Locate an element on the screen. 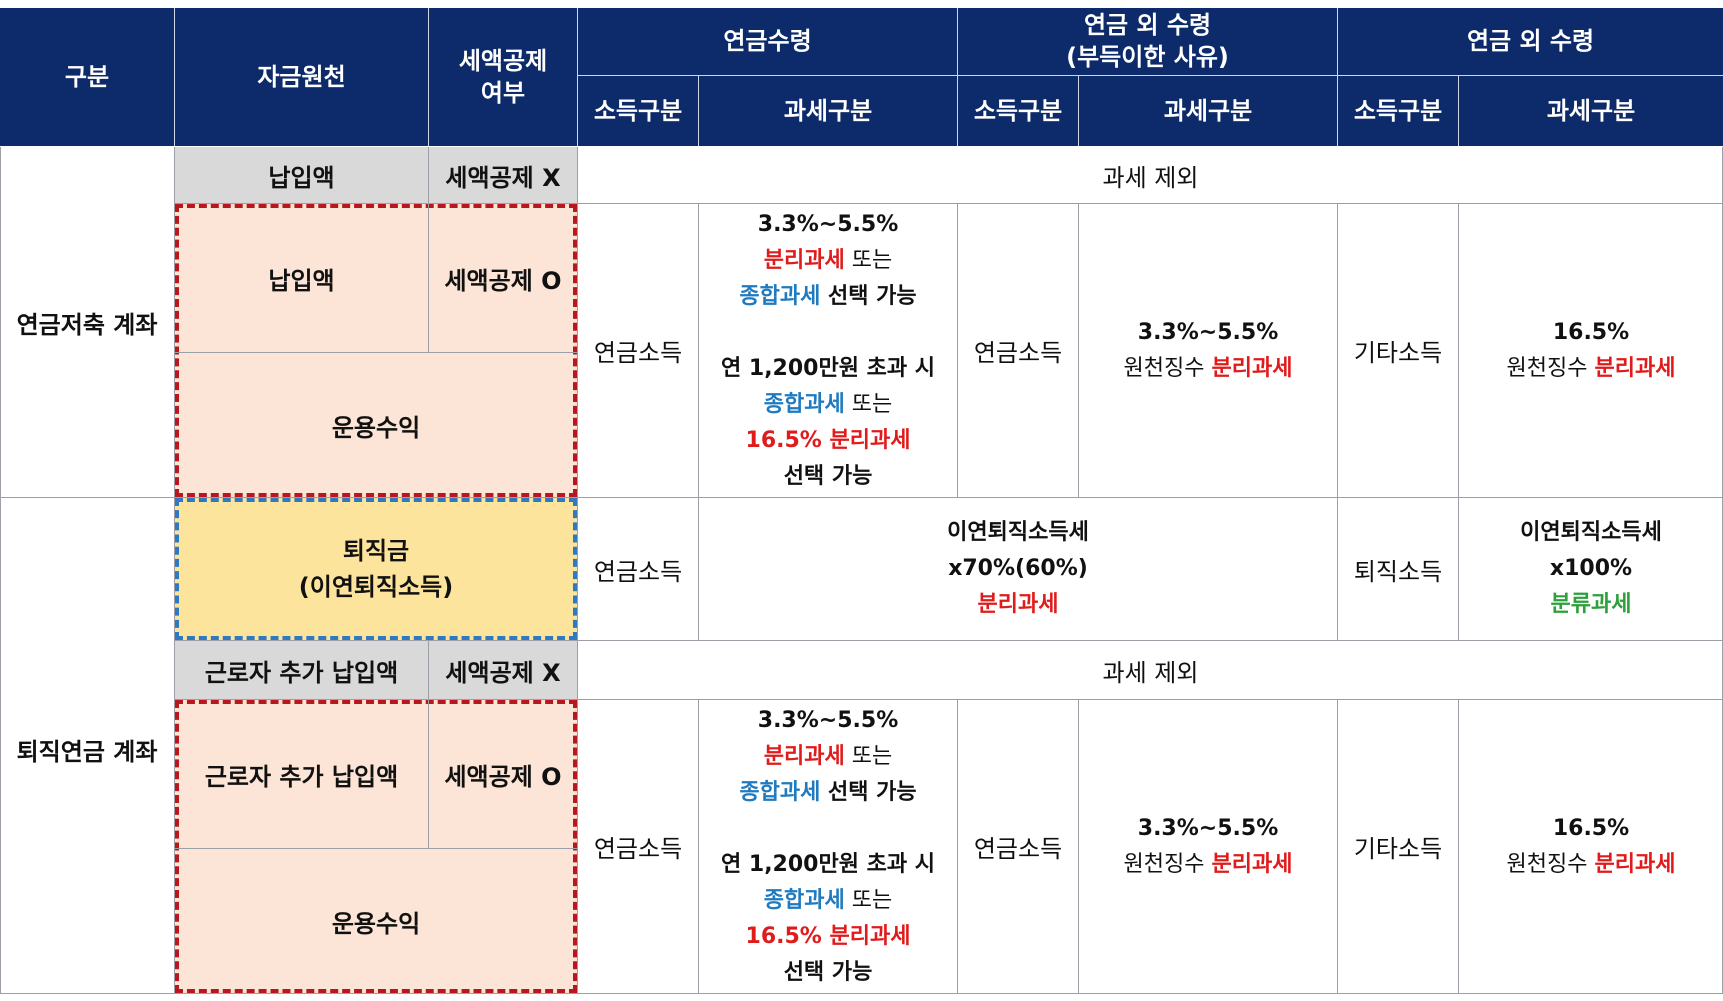 The image size is (1723, 1001). s2-retirement-tax: 이연퇴직소득세 x100% 분류과세 is located at coordinates (1591, 568).